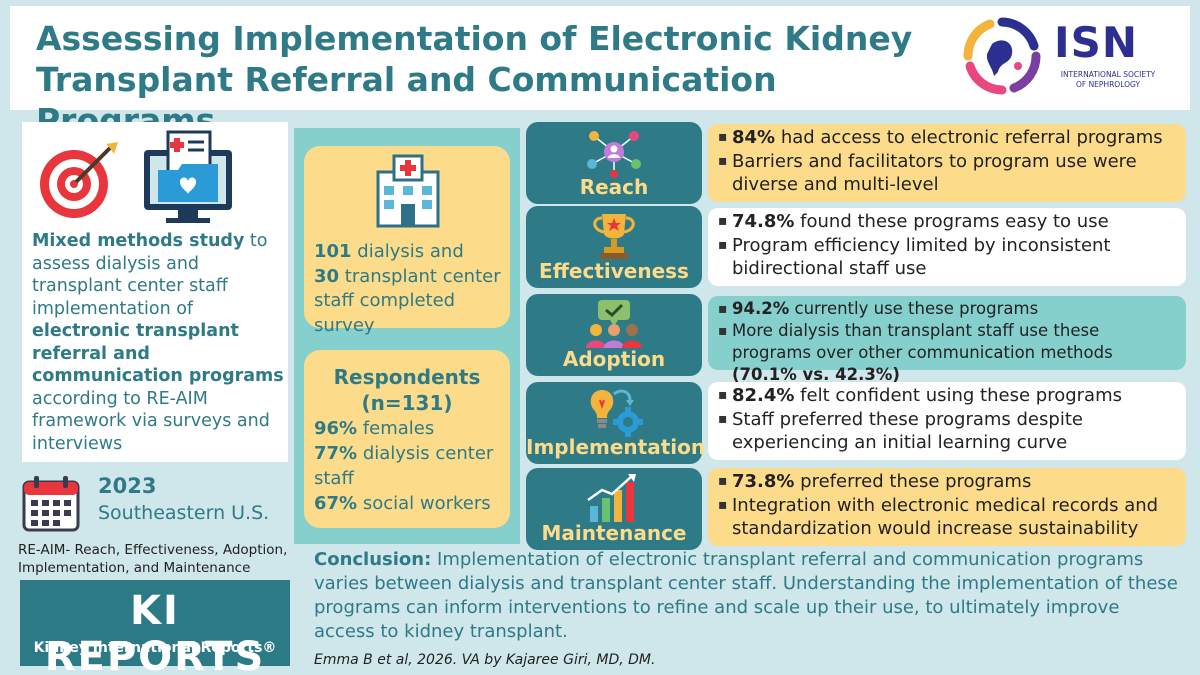  I want to click on stat-percent: 67%, so click(336, 503).